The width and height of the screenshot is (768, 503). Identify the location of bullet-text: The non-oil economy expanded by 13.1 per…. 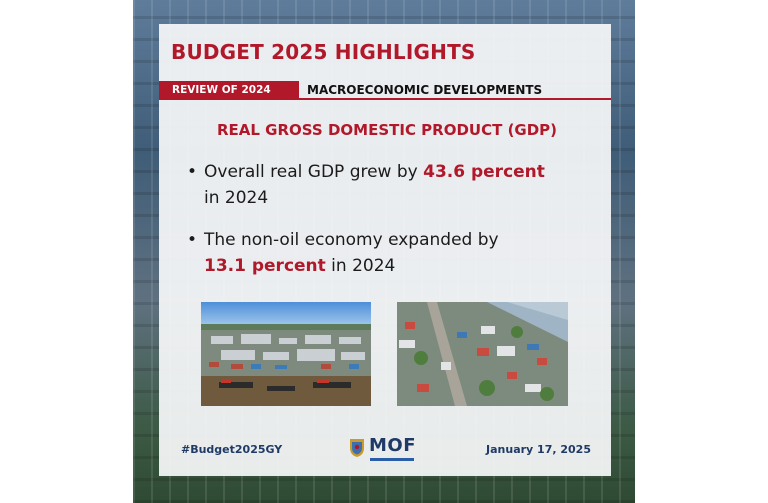
(351, 253).